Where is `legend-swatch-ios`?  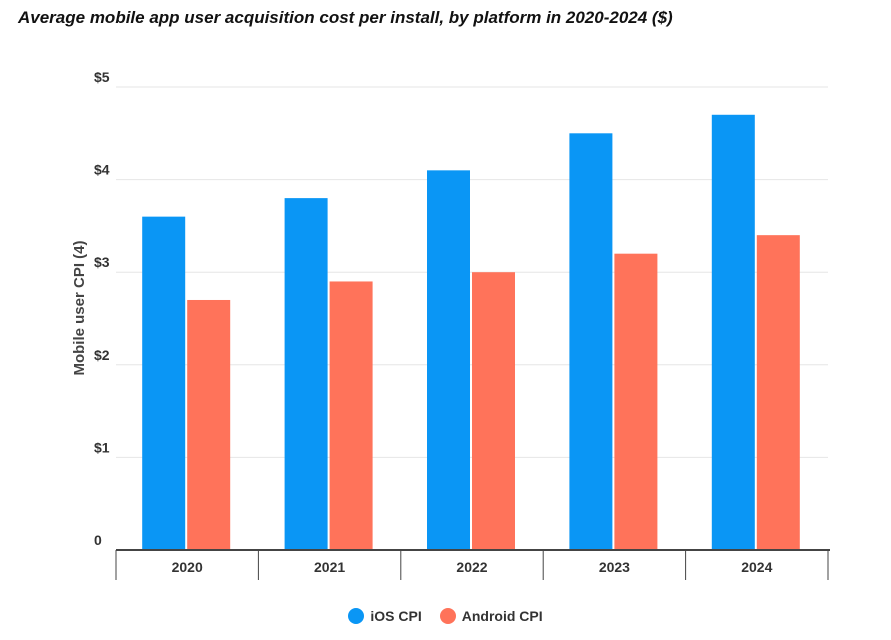 legend-swatch-ios is located at coordinates (356, 616).